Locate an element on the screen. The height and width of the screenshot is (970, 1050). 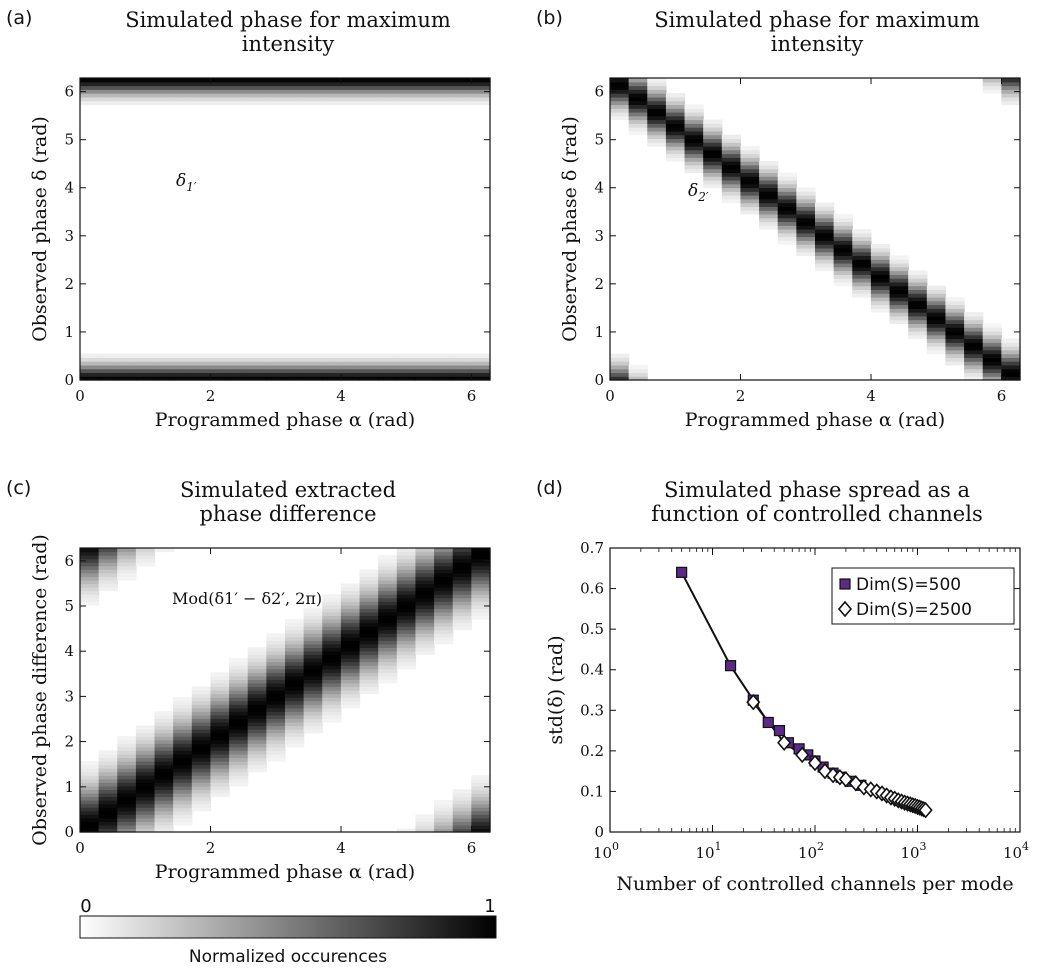
data-point-diamond is located at coordinates (845, 779).